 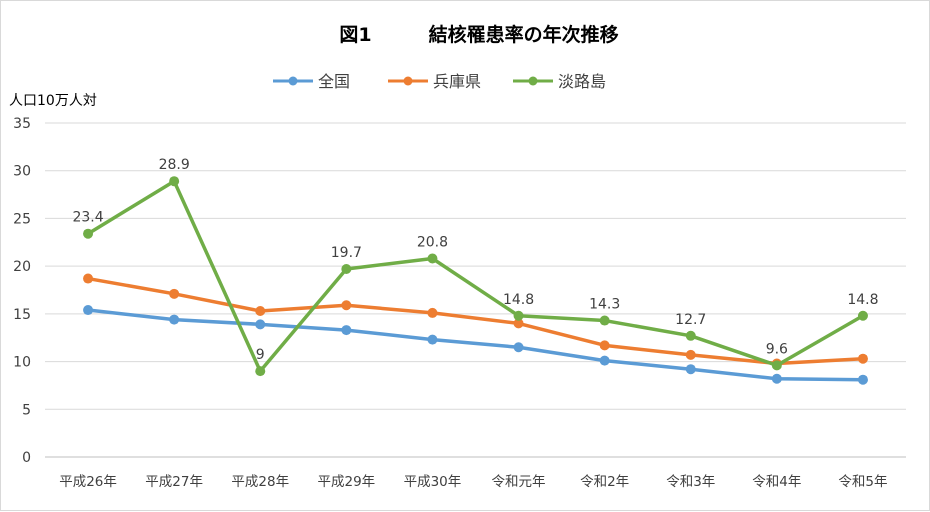 What do you see at coordinates (22, 315) in the screenshot?
I see `y-tick-label: 15` at bounding box center [22, 315].